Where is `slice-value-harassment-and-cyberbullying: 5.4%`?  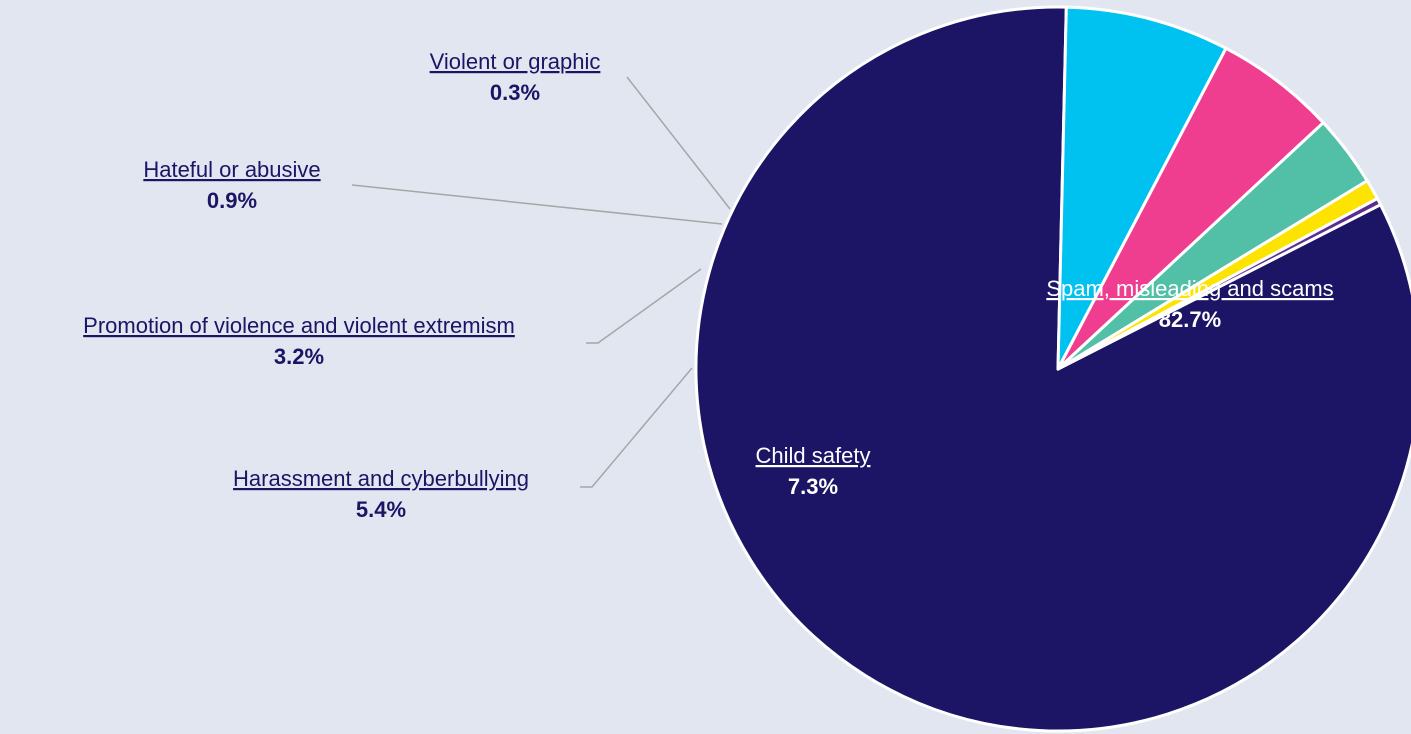 slice-value-harassment-and-cyberbullying: 5.4% is located at coordinates (381, 509).